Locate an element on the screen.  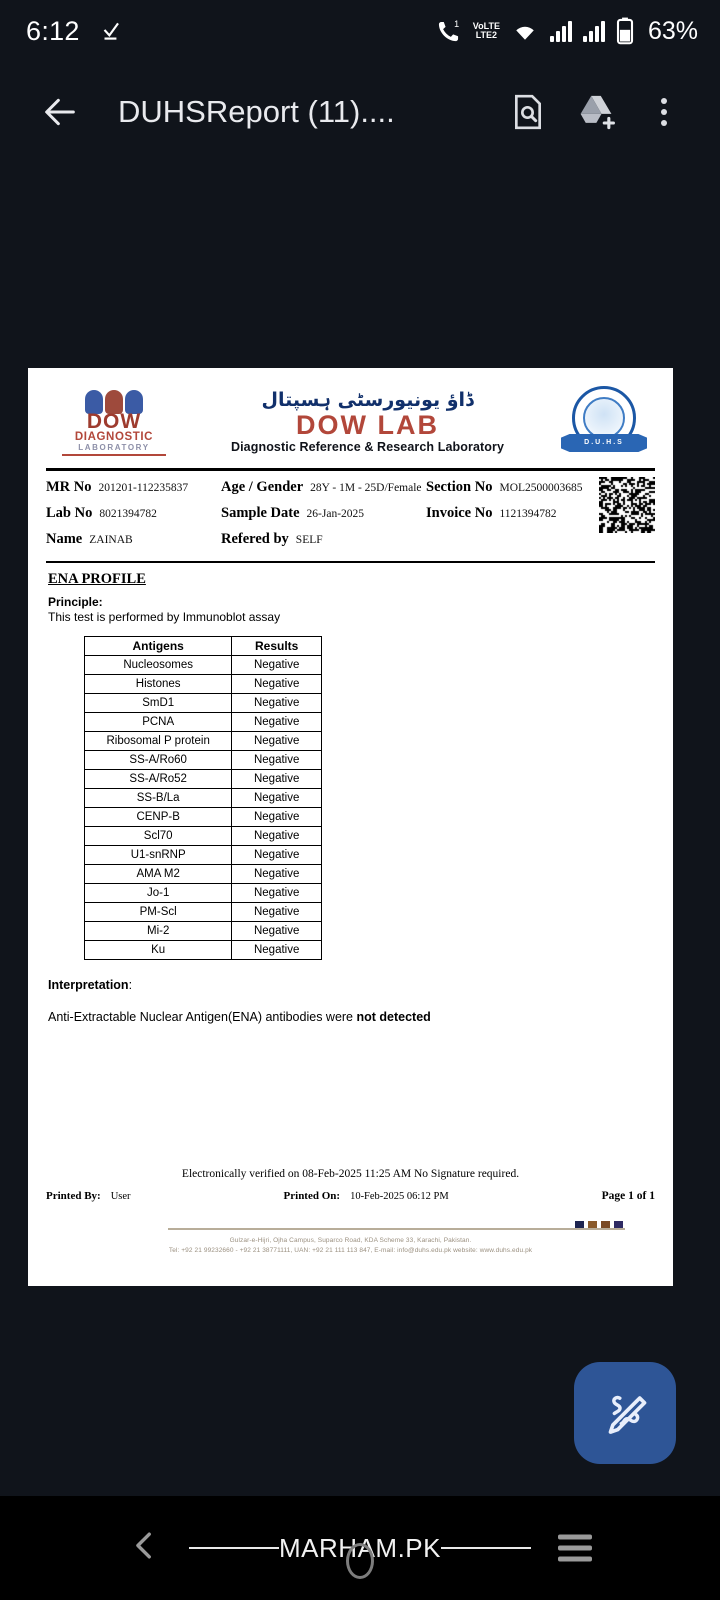
table-row: Jo-1 Negative is located at coordinates (202, 893).